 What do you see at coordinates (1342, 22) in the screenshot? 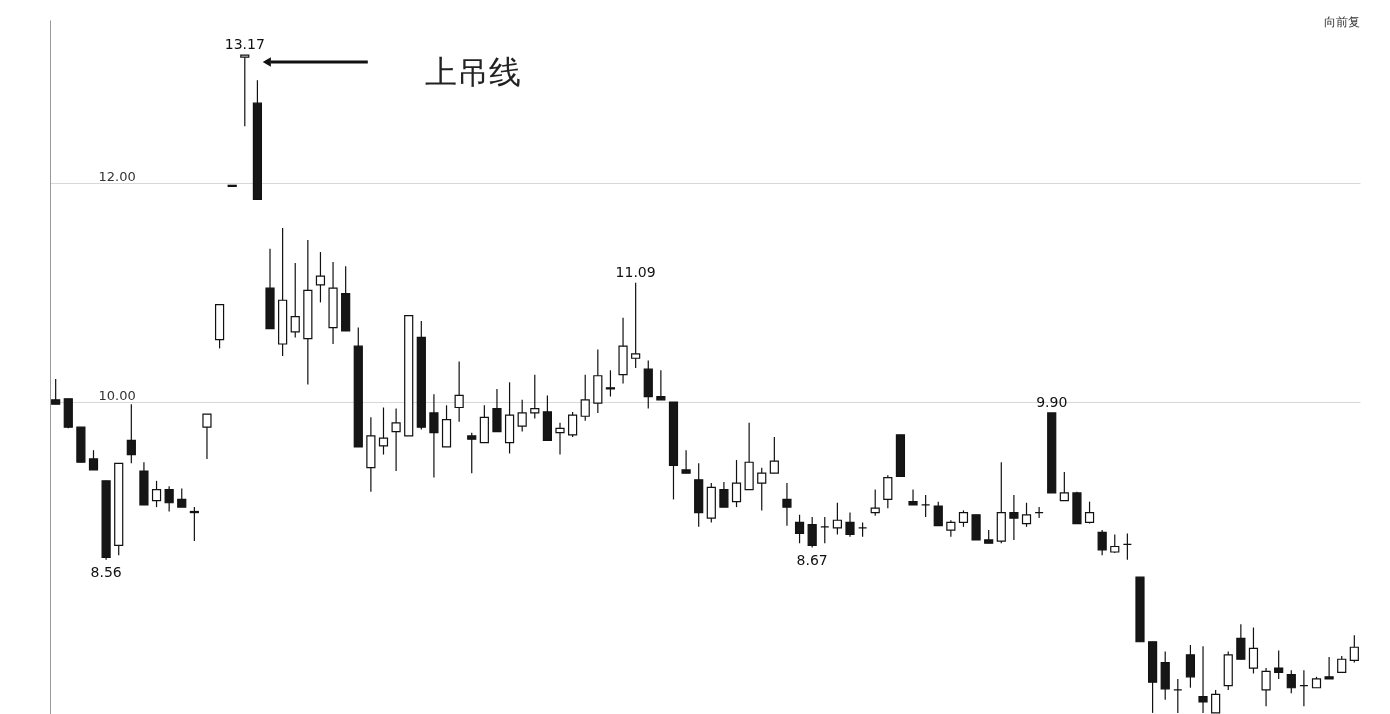
I see `annotation: 向前复` at bounding box center [1342, 22].